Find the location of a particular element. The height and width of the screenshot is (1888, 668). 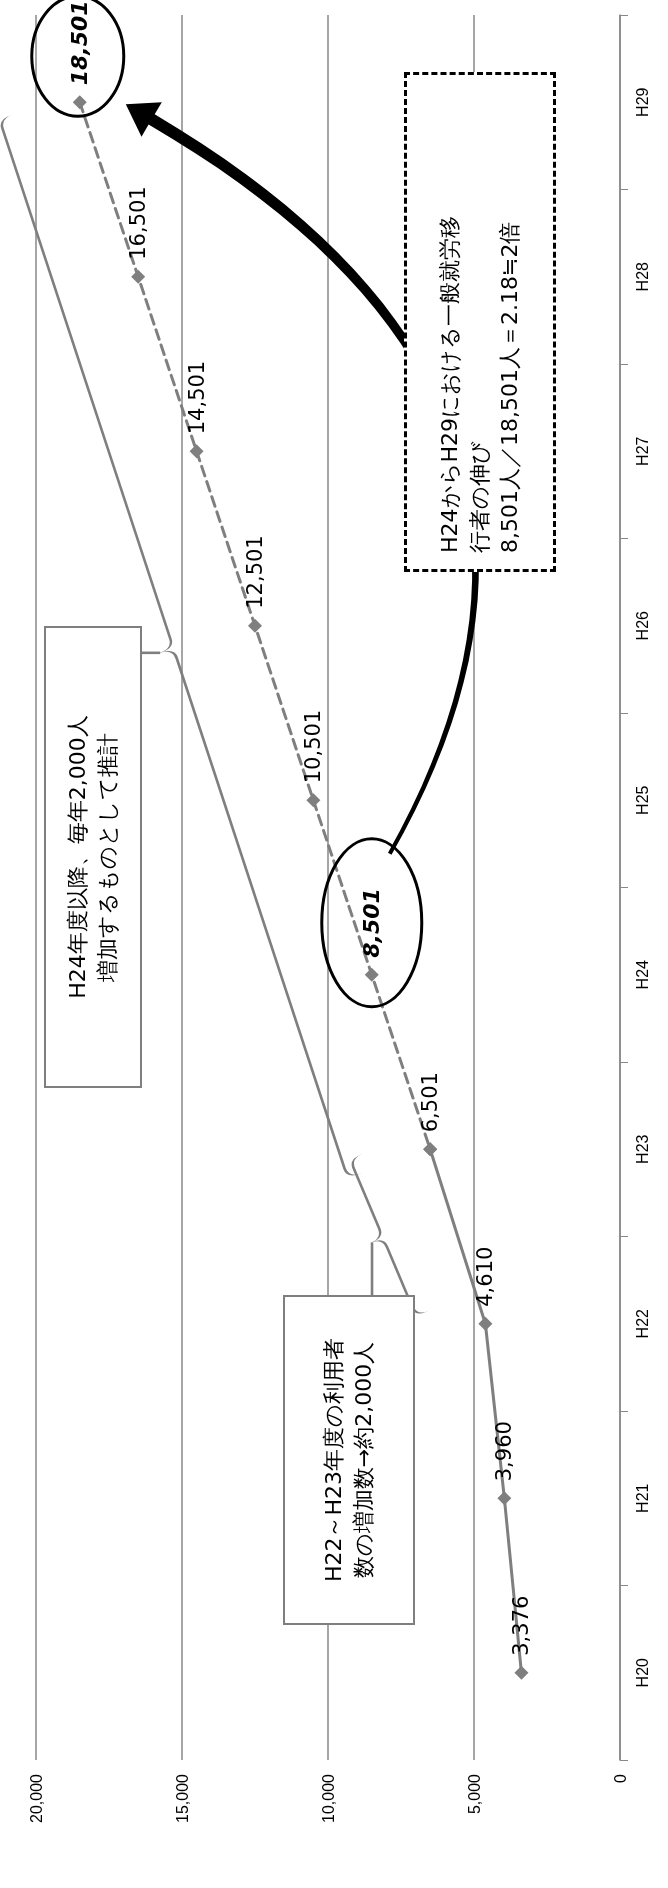

text-box: H22～H23年度の利用者数の増加数→約2,000人 is located at coordinates (349, 1460).